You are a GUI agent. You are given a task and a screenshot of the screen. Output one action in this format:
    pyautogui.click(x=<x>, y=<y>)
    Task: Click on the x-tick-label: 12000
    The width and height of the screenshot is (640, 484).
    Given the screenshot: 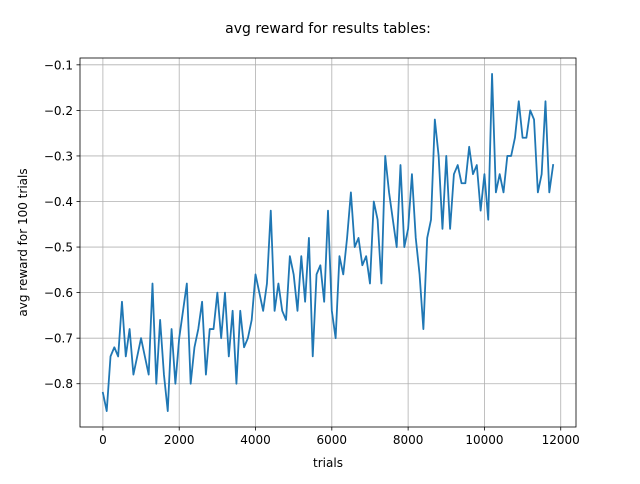 What is the action you would take?
    pyautogui.click(x=561, y=440)
    